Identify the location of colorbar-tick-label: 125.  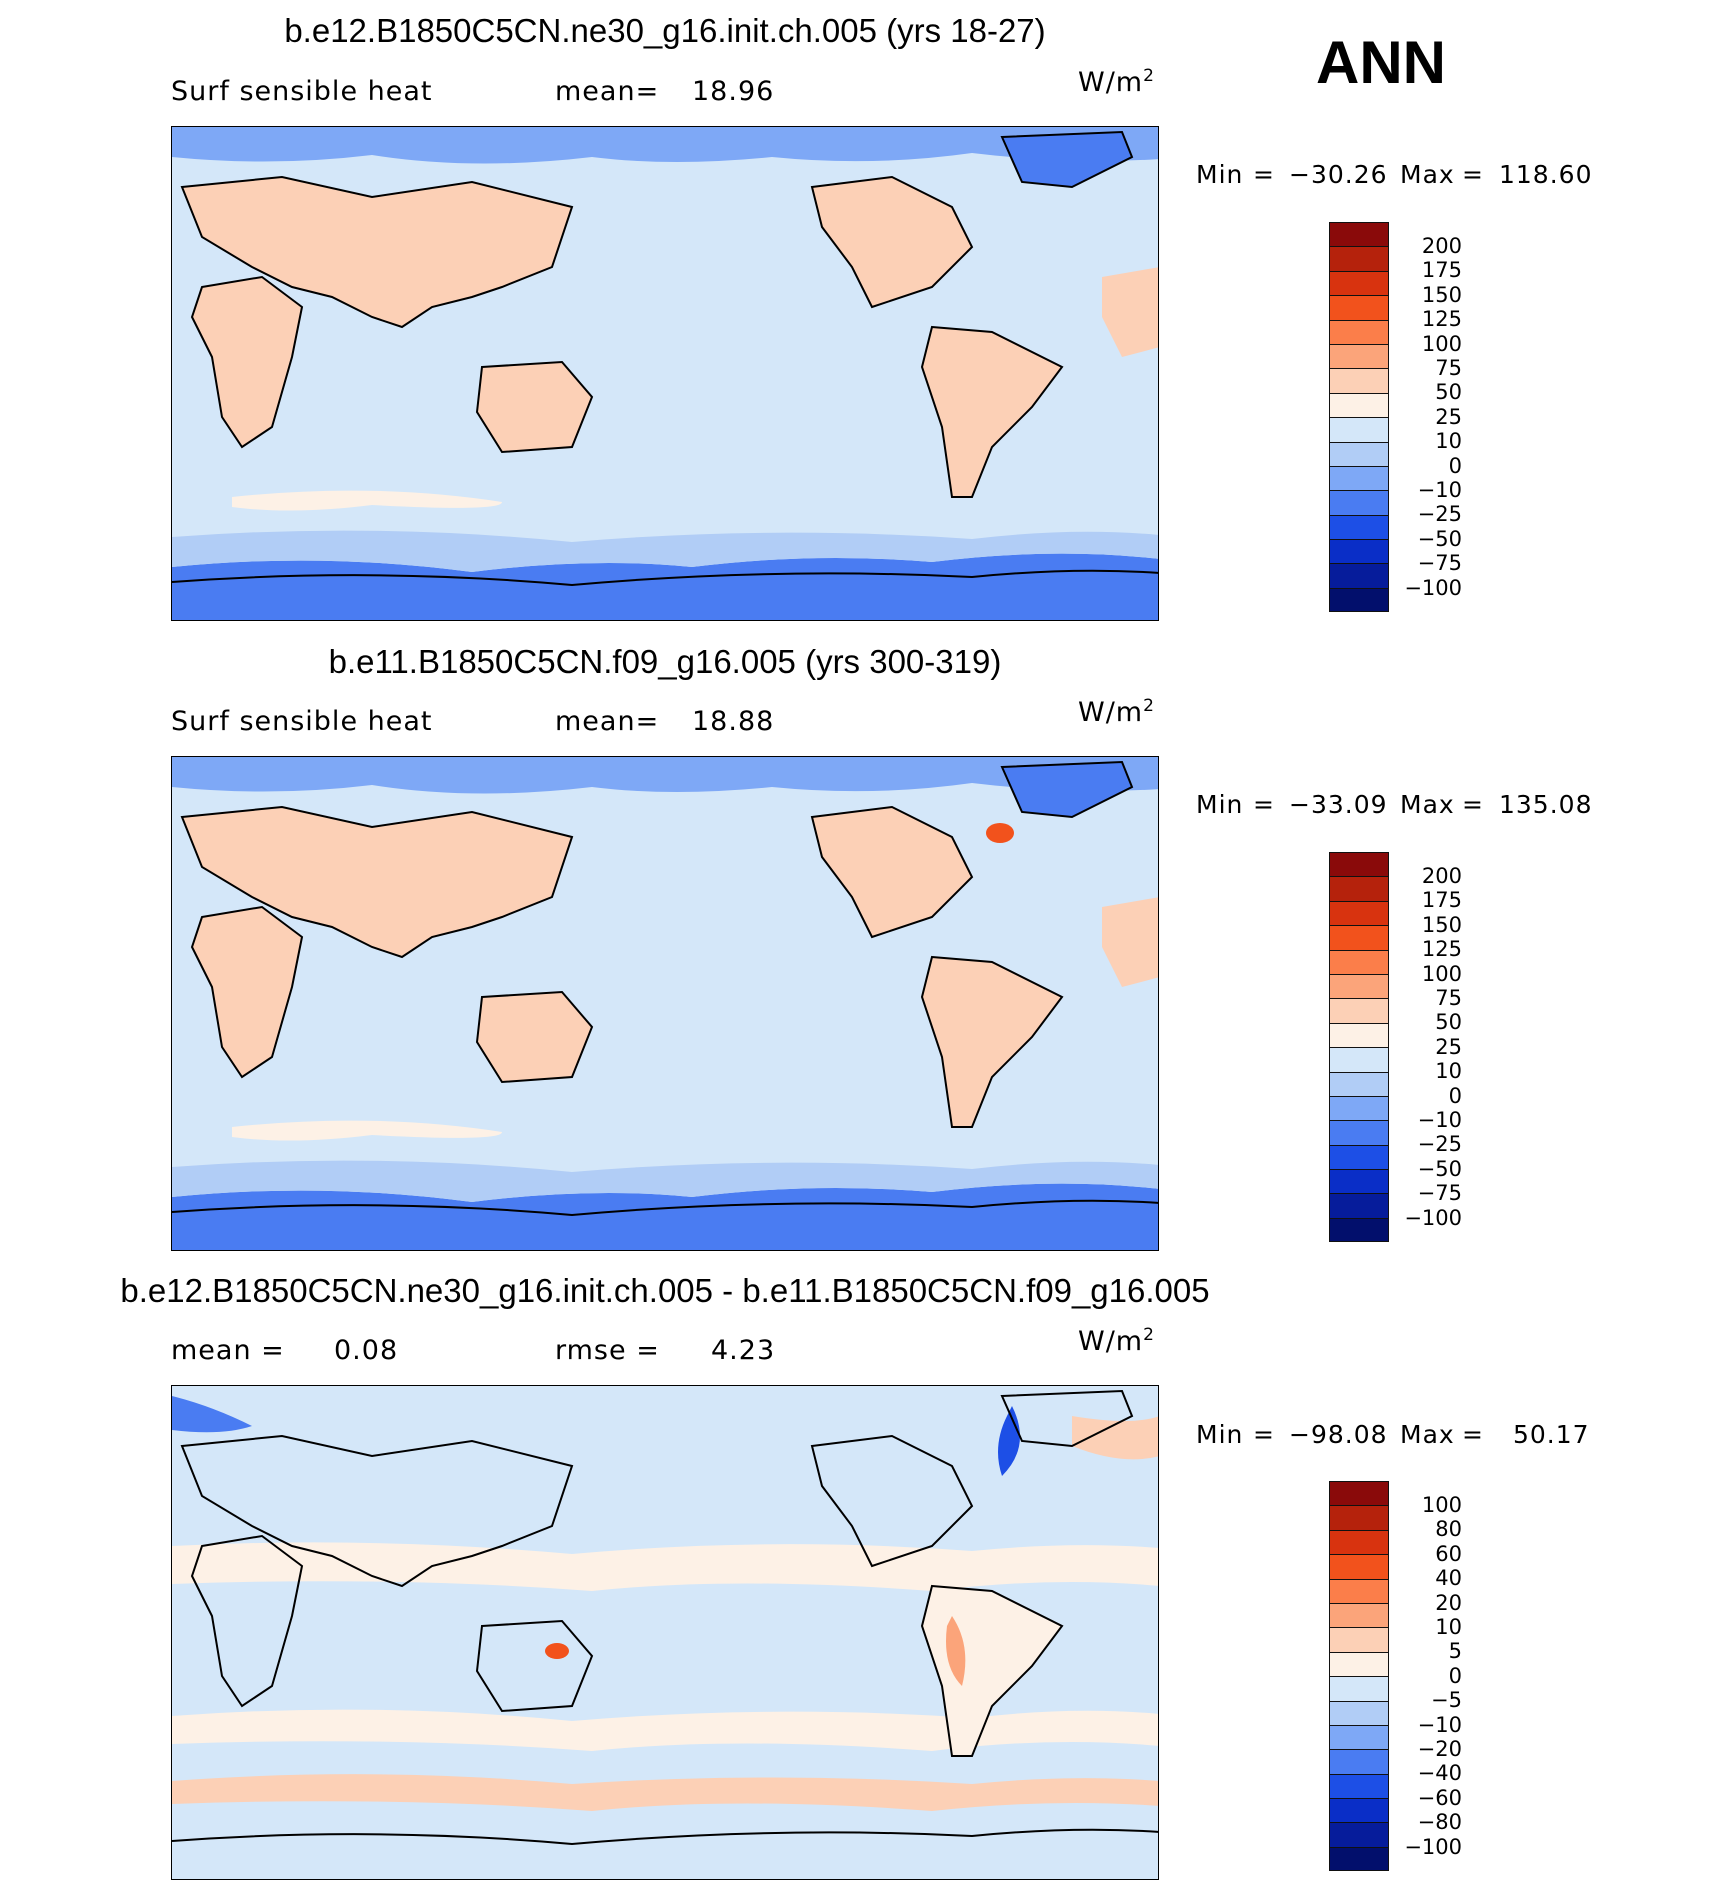
(1441, 949).